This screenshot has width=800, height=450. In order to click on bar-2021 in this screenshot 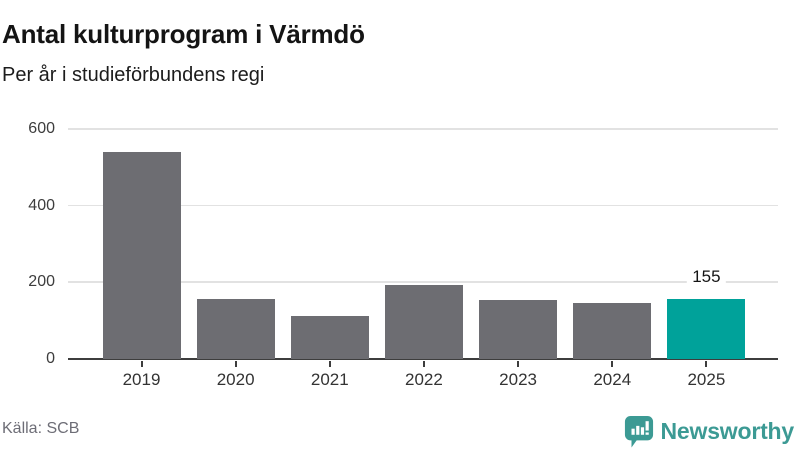, I will do `click(329, 337)`.